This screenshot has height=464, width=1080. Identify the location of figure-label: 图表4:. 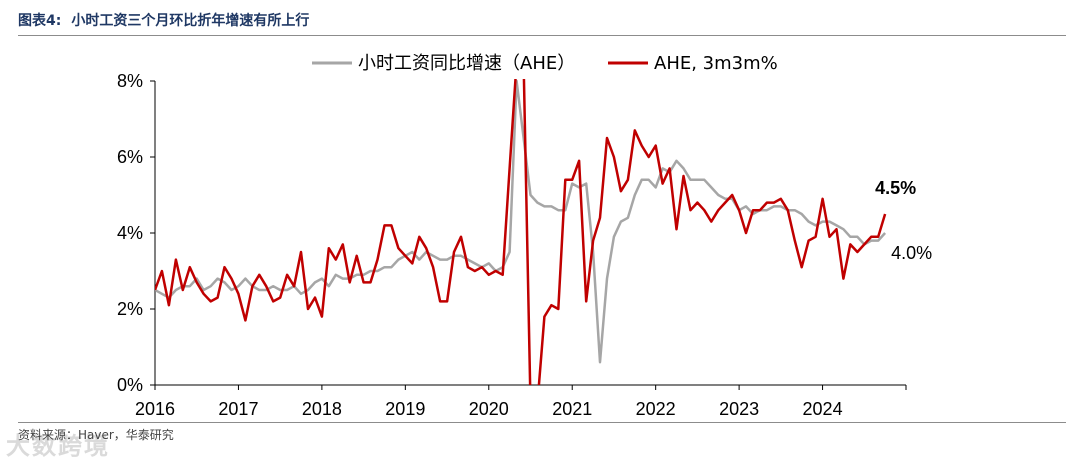
(40, 21).